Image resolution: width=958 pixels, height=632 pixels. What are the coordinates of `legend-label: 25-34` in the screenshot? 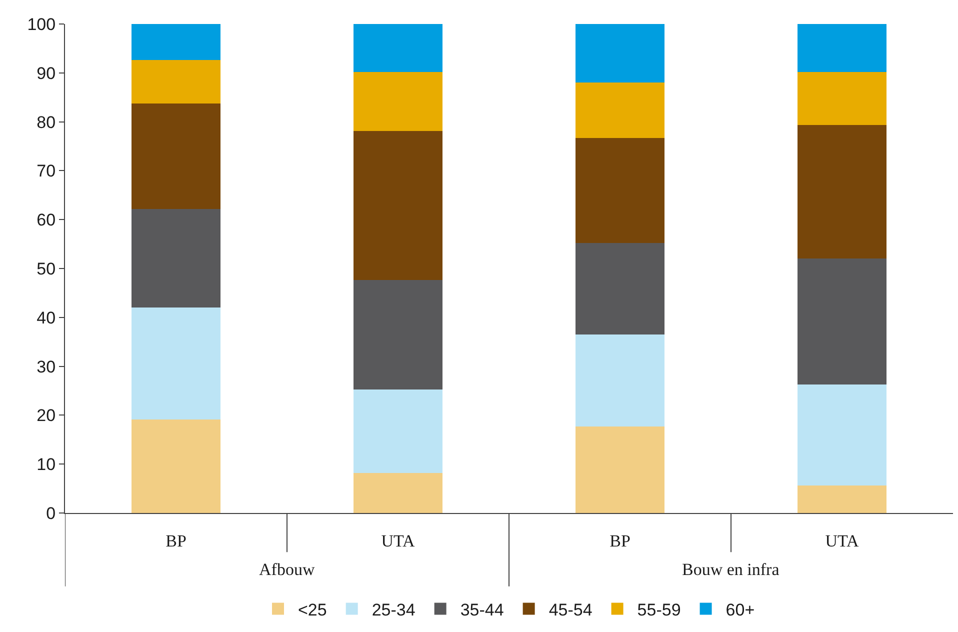 It's located at (394, 610).